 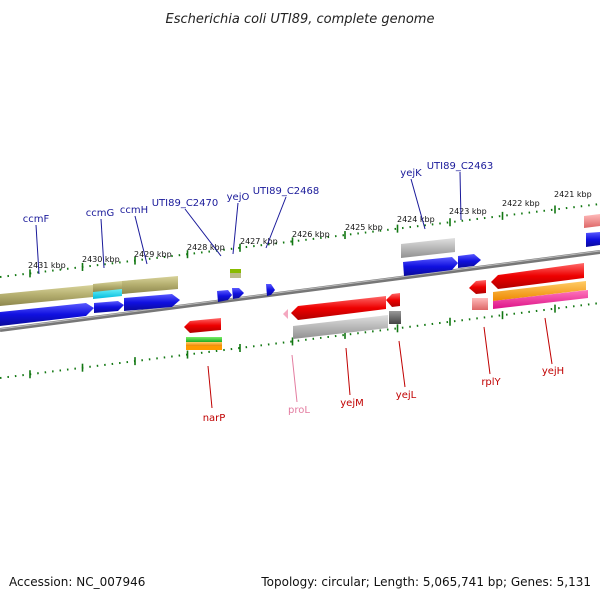 I want to click on feature-orange2-narP, so click(x=204, y=348).